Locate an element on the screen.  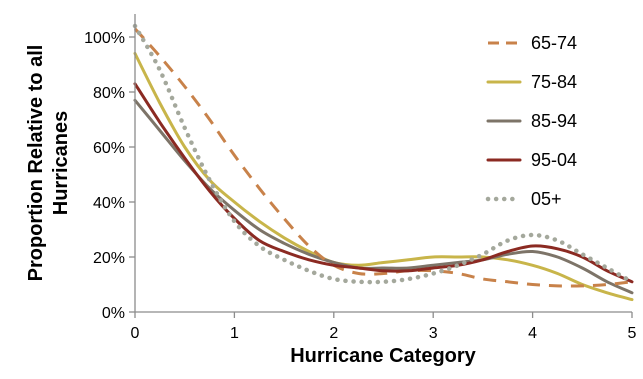
y-tick-label: 60% is located at coordinates (109, 148).